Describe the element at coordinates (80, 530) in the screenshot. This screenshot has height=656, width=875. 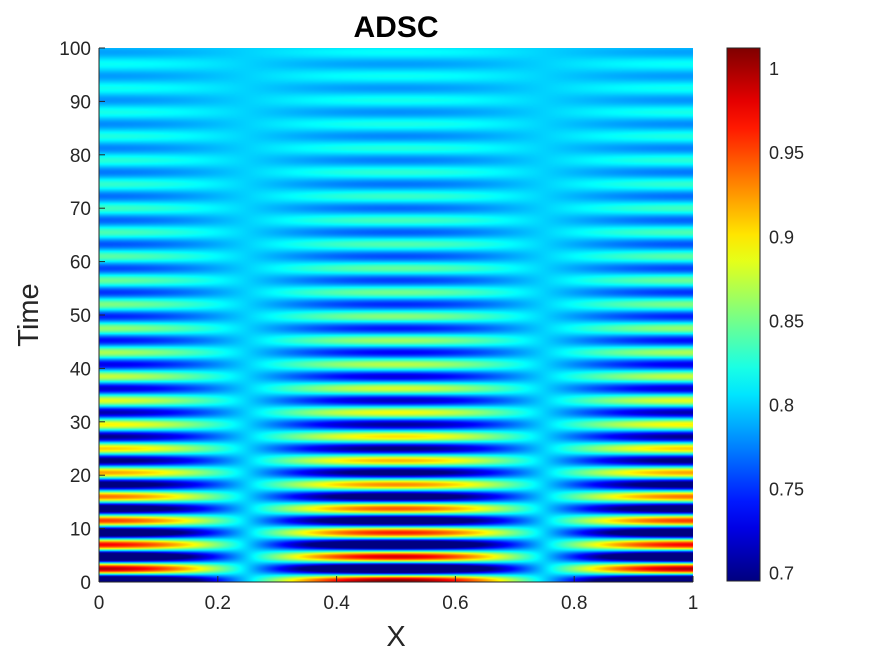
I see `y-tick-label: 10` at that location.